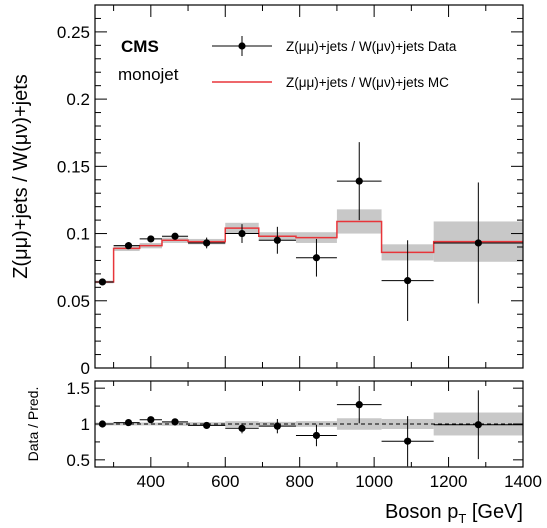 Image resolution: width=547 pixels, height=528 pixels. I want to click on main-y-tick-label: 0.25, so click(73, 32).